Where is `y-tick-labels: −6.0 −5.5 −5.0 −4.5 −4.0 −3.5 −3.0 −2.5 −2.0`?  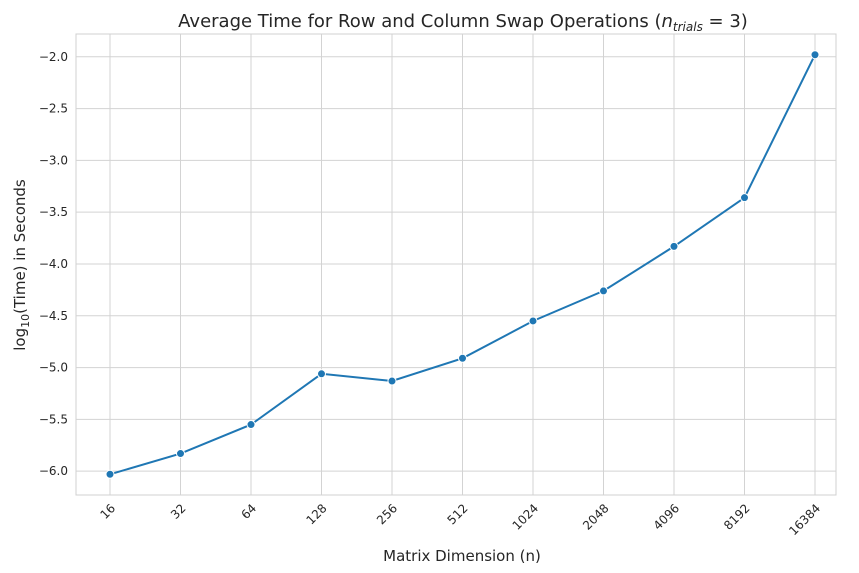 y-tick-labels: −6.0 −5.5 −5.0 −4.5 −4.0 −3.5 −3.0 −2.5 −2.0 is located at coordinates (53, 264).